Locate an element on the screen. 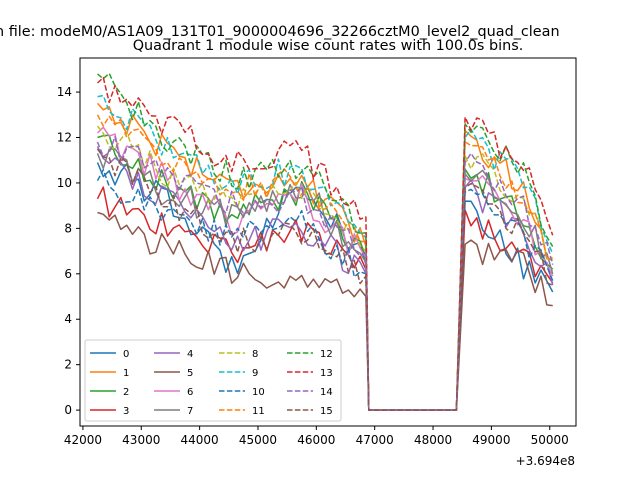 This screenshot has height=480, width=640. legend-label-0: 0 is located at coordinates (126, 354).